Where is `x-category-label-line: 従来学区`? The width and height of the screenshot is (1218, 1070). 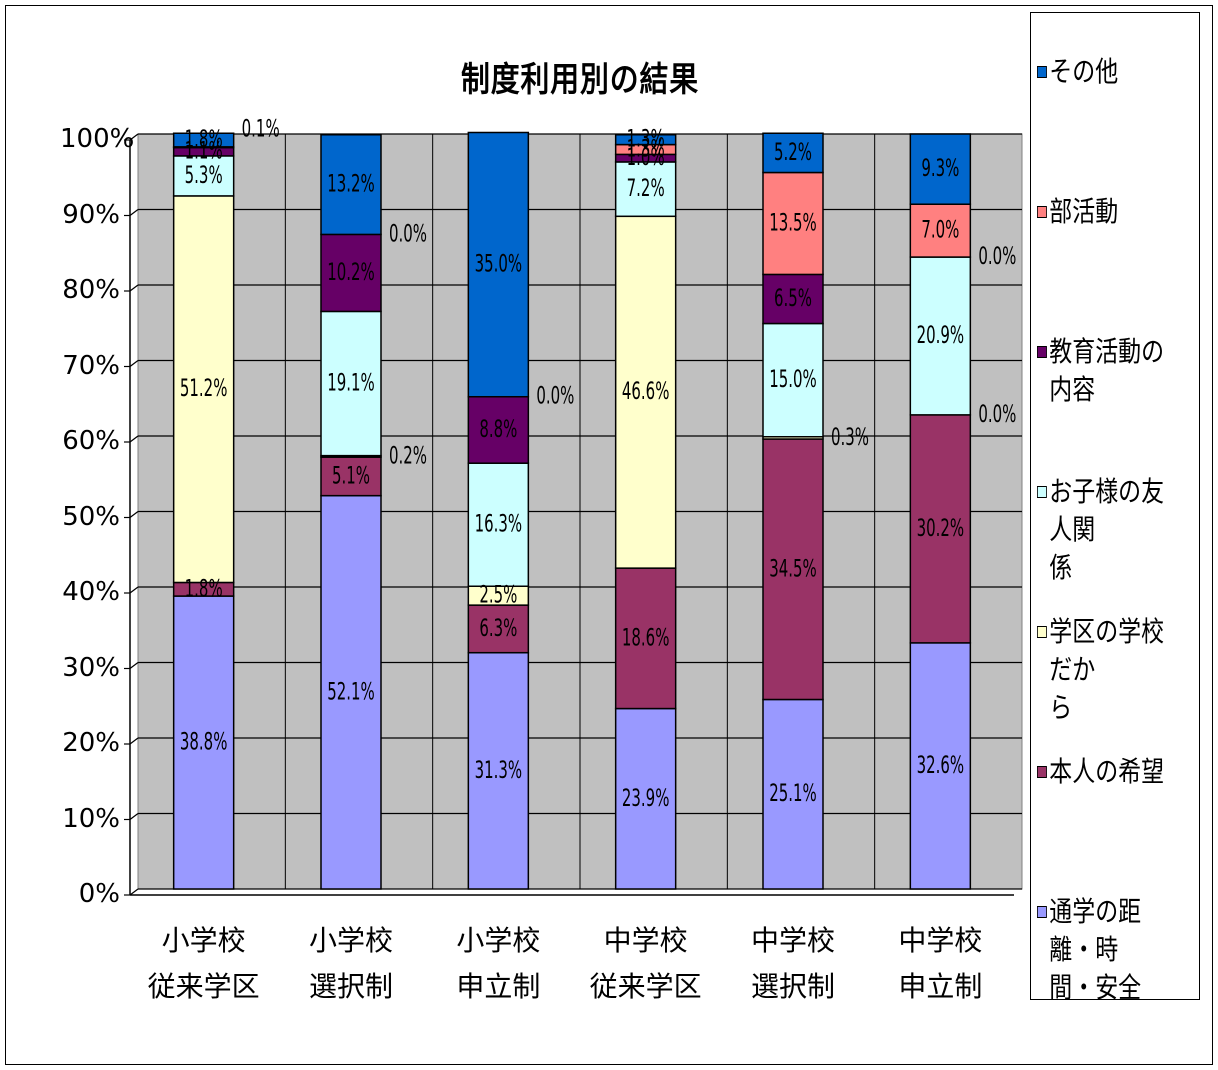
x-category-label-line: 従来学区 is located at coordinates (203, 986).